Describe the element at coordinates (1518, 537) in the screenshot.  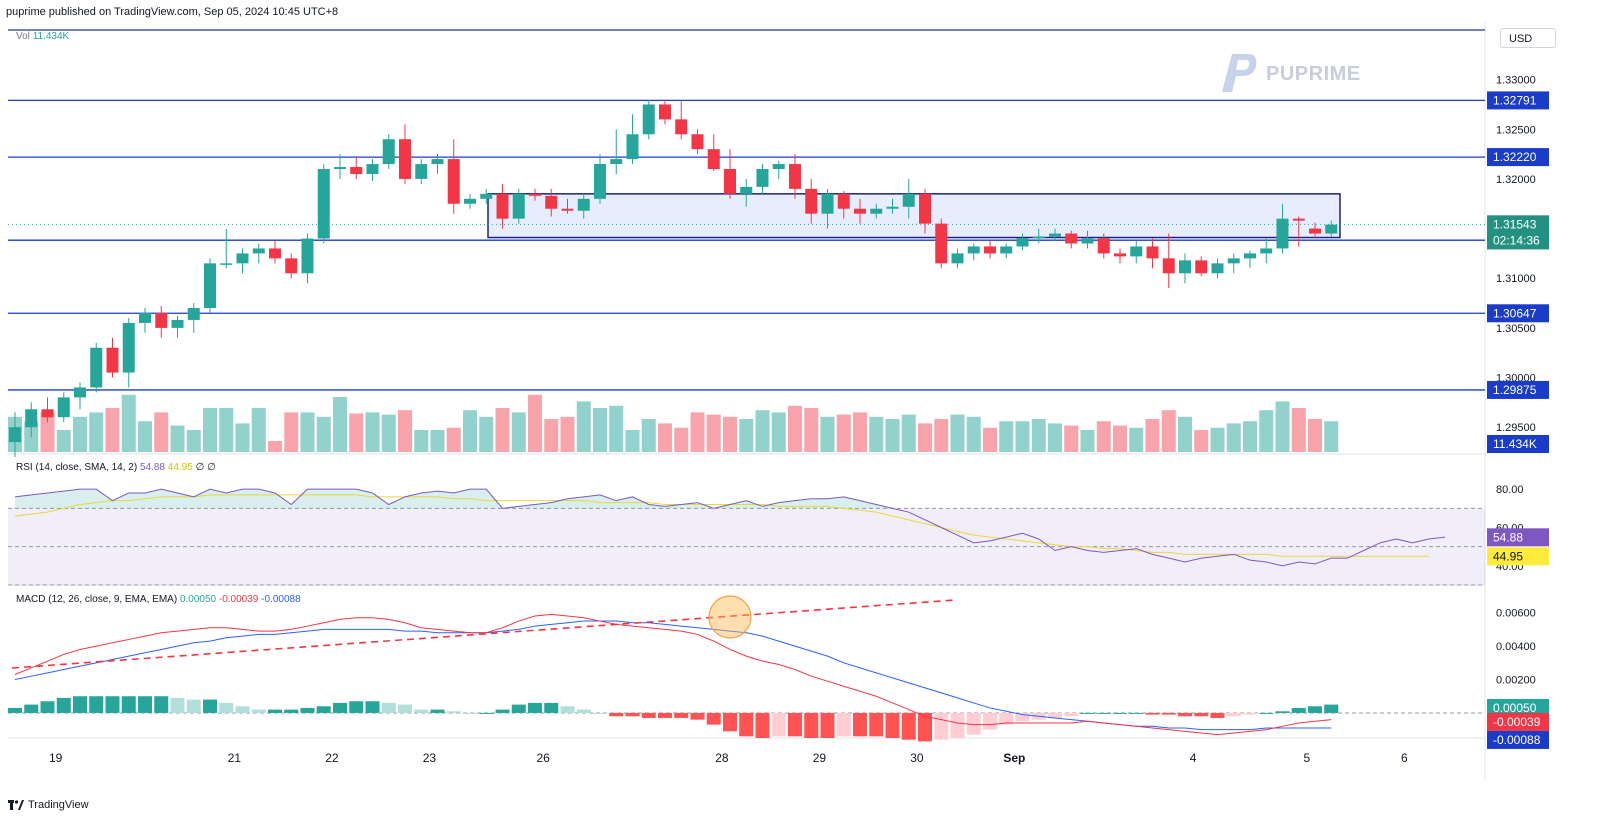
I see `rsi-value-tag` at that location.